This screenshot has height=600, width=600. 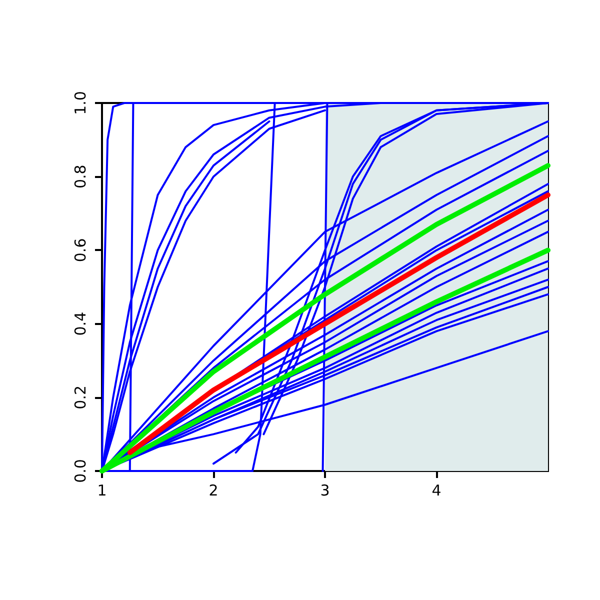 What do you see at coordinates (81, 397) in the screenshot?
I see `y-tick-label: 0.2` at bounding box center [81, 397].